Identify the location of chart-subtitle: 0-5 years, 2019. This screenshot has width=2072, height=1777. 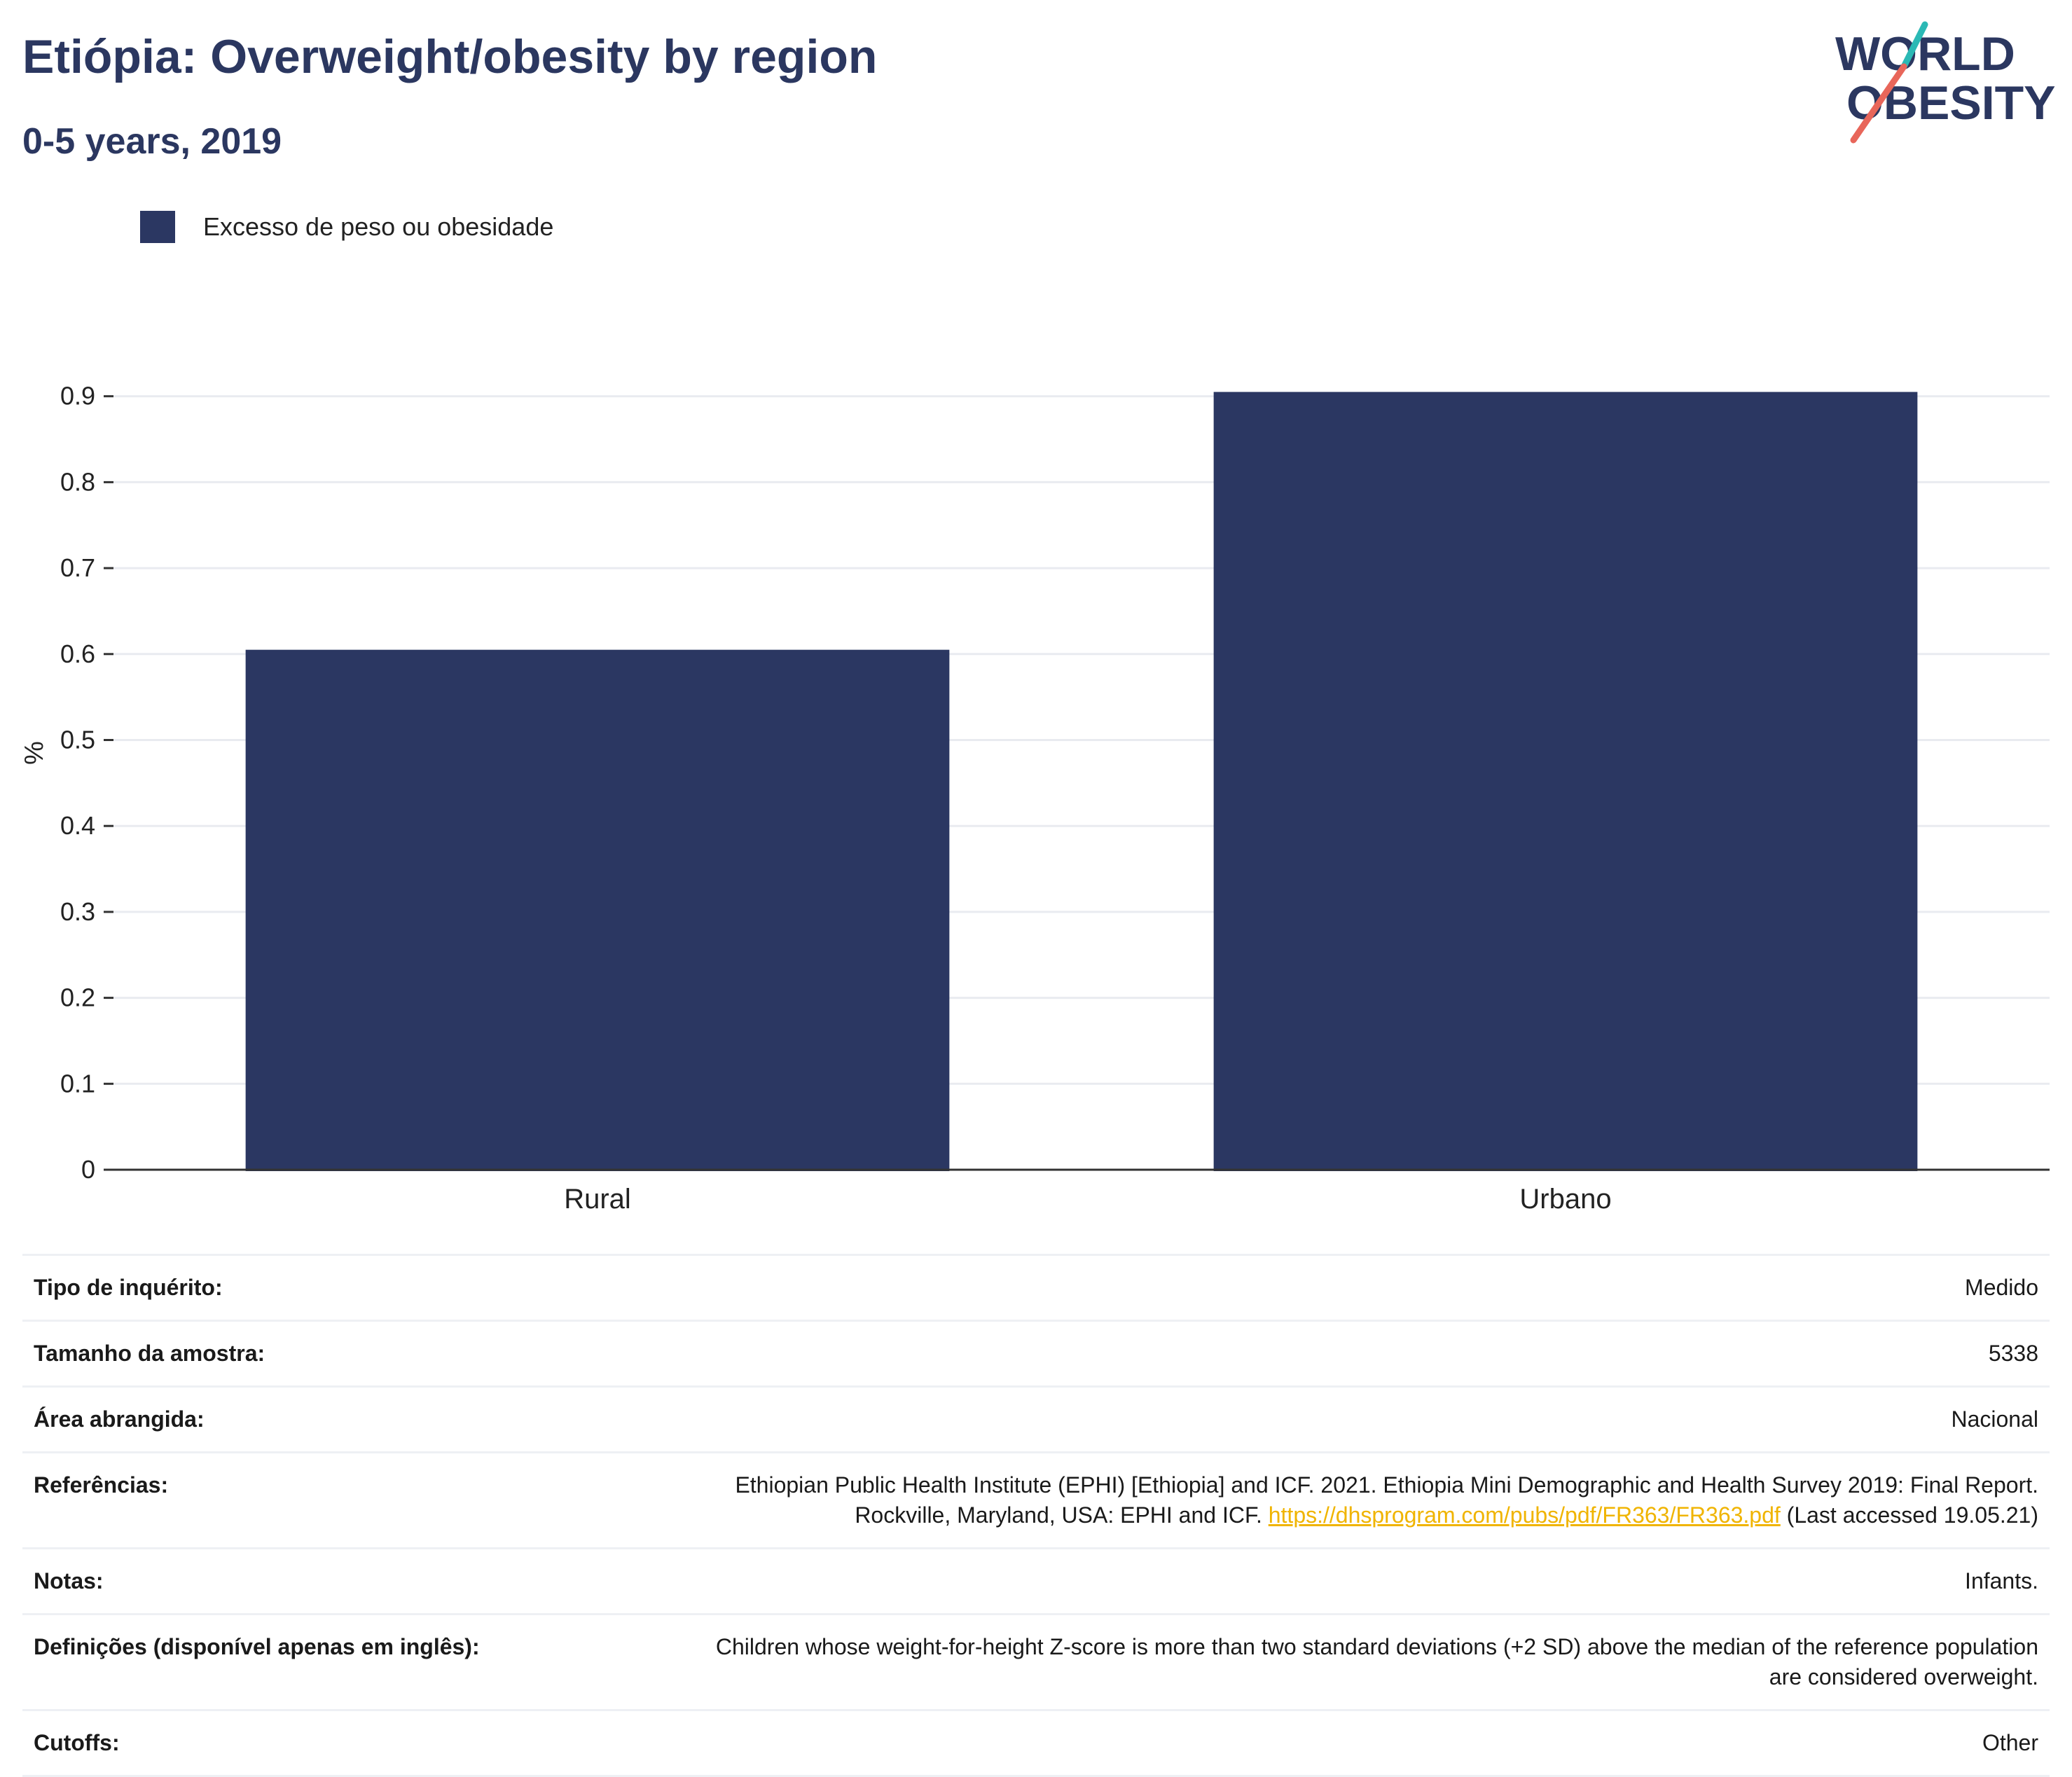
(152, 141).